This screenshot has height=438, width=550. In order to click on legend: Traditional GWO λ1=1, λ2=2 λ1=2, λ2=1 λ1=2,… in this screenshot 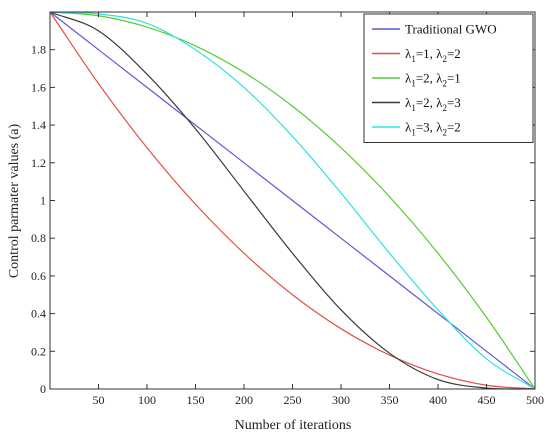, I will do `click(448, 78)`.